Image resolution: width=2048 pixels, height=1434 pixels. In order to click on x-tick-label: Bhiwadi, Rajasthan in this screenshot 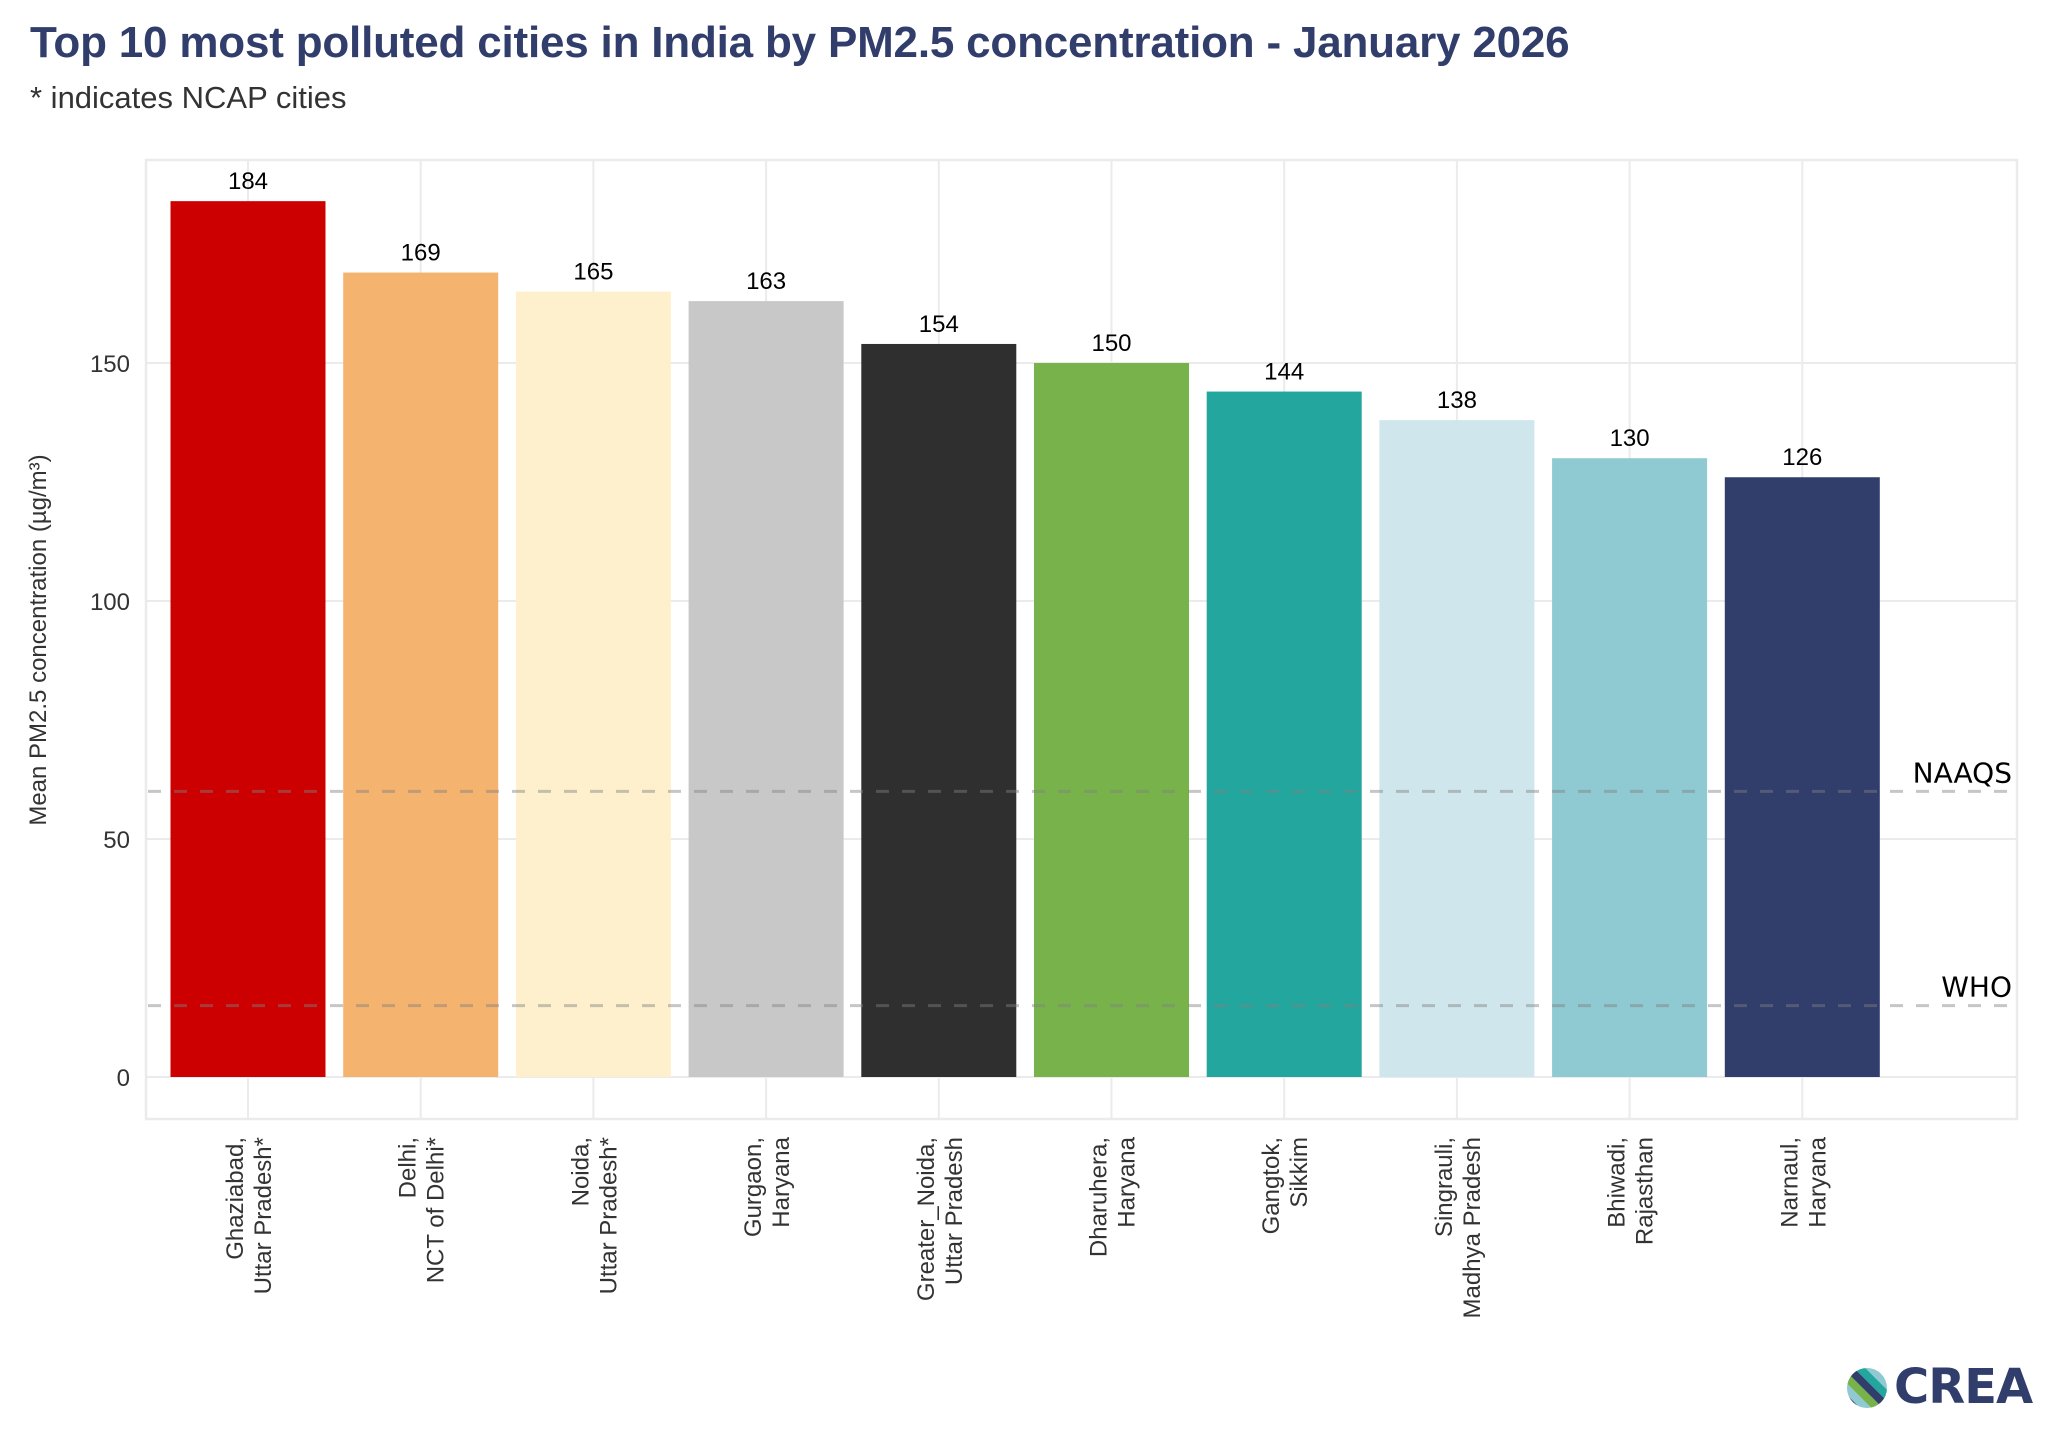, I will do `click(1631, 1191)`.